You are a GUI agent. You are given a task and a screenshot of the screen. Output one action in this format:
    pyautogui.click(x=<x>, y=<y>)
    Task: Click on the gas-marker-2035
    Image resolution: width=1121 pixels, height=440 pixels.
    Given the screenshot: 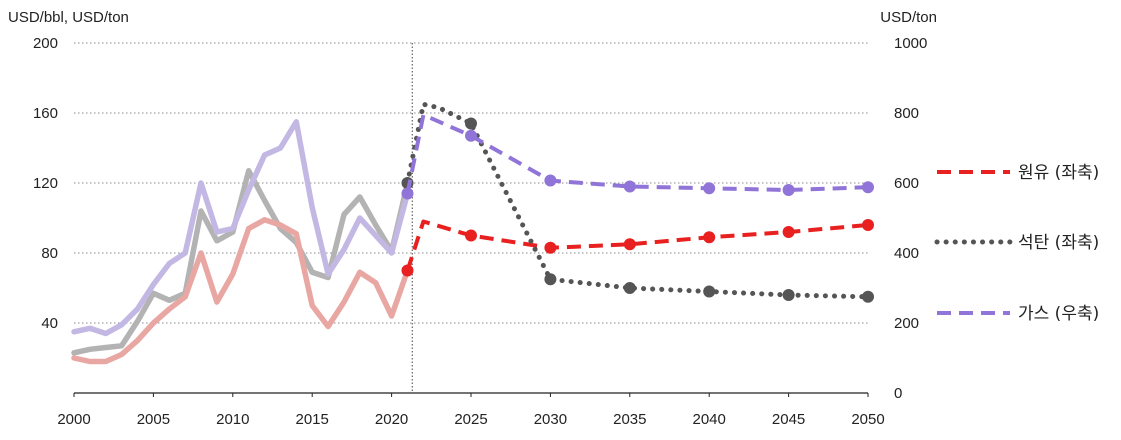 What is the action you would take?
    pyautogui.click(x=629, y=186)
    